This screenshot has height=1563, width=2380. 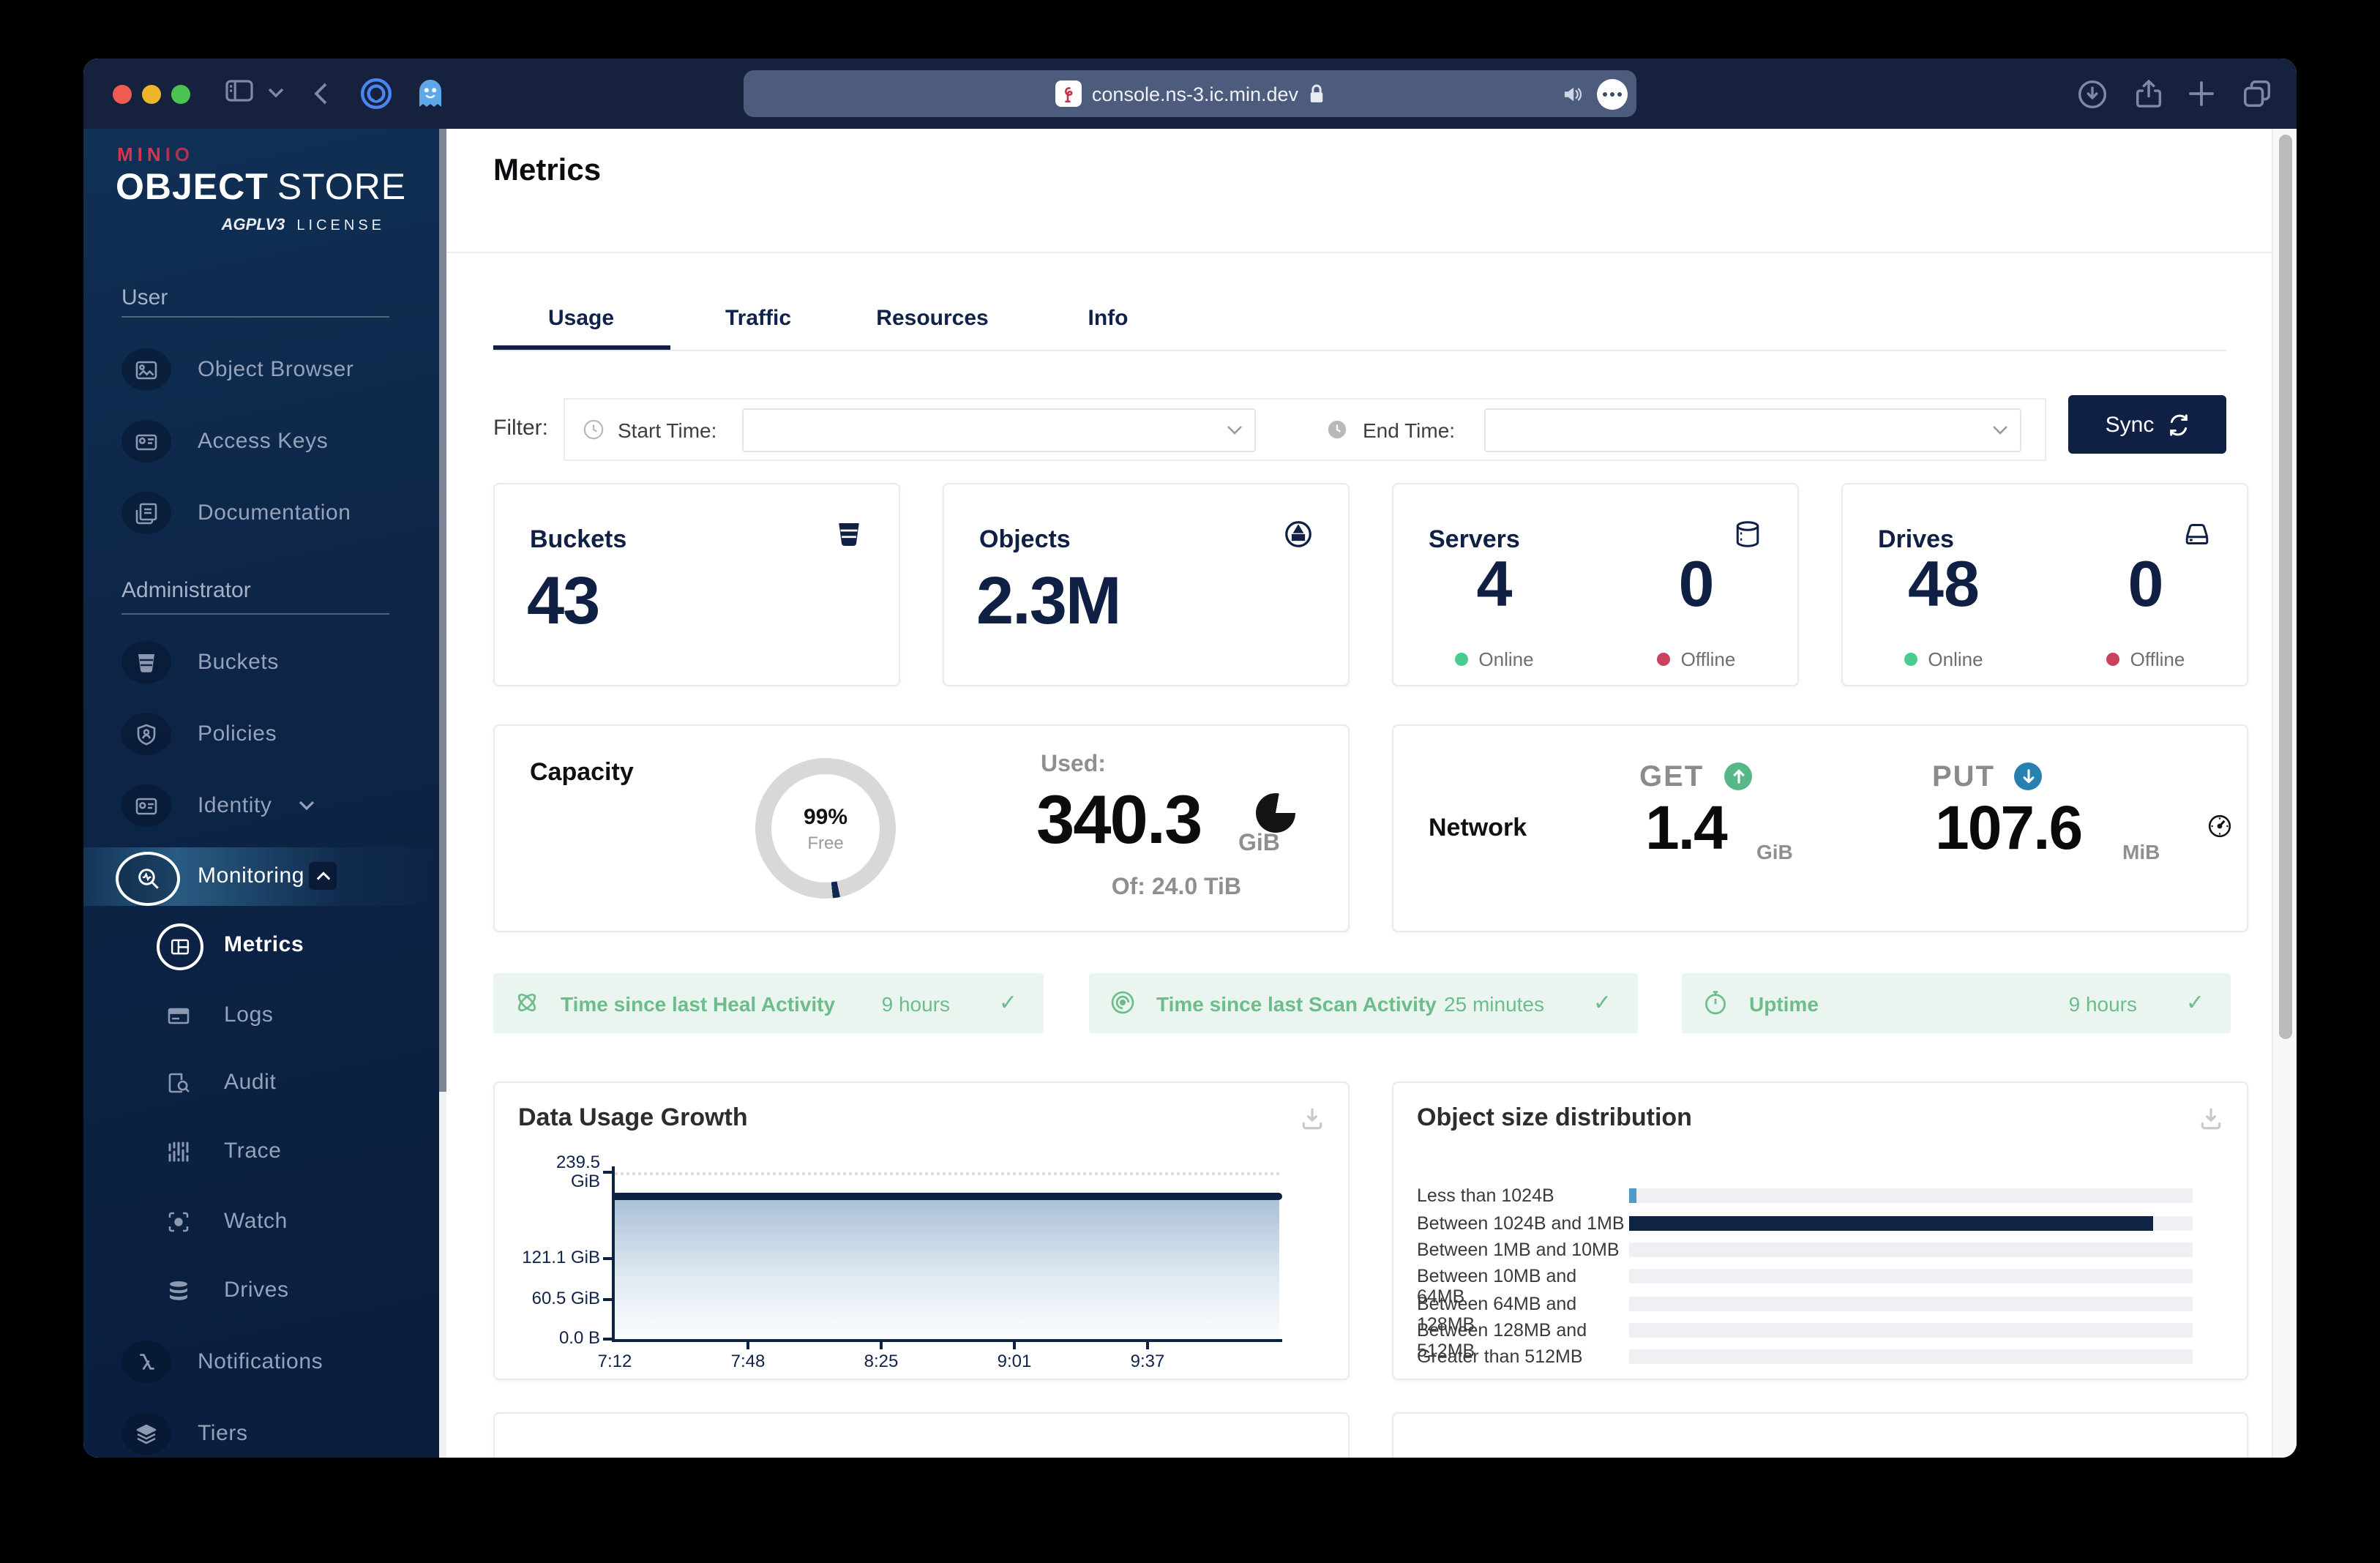 What do you see at coordinates (261, 1016) in the screenshot?
I see `sidebar-item-logs: Logs` at bounding box center [261, 1016].